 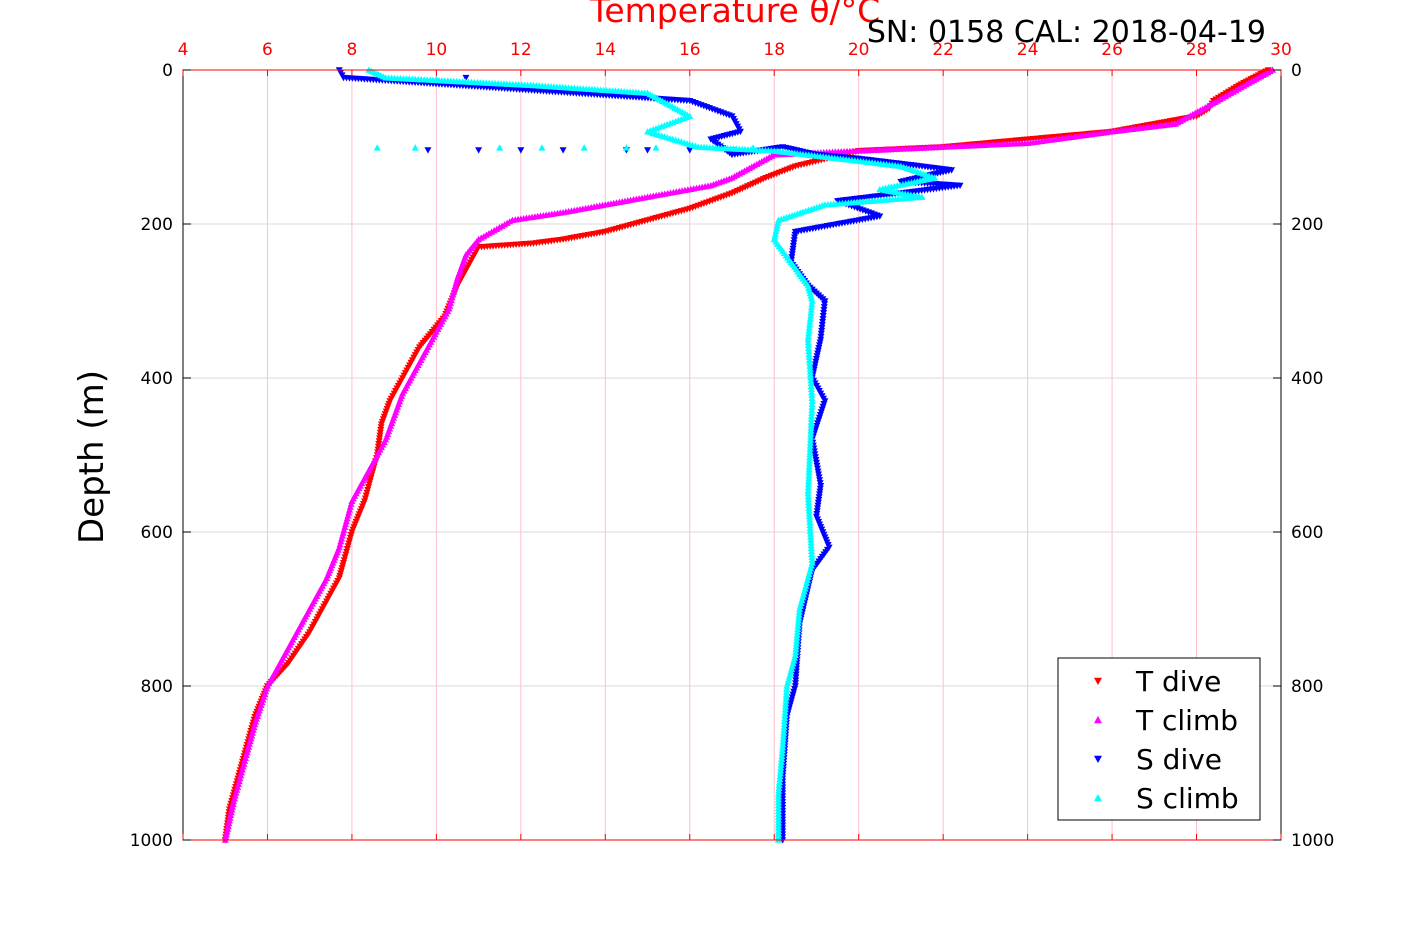 What do you see at coordinates (1197, 50) in the screenshot?
I see `x-tick-label: 28` at bounding box center [1197, 50].